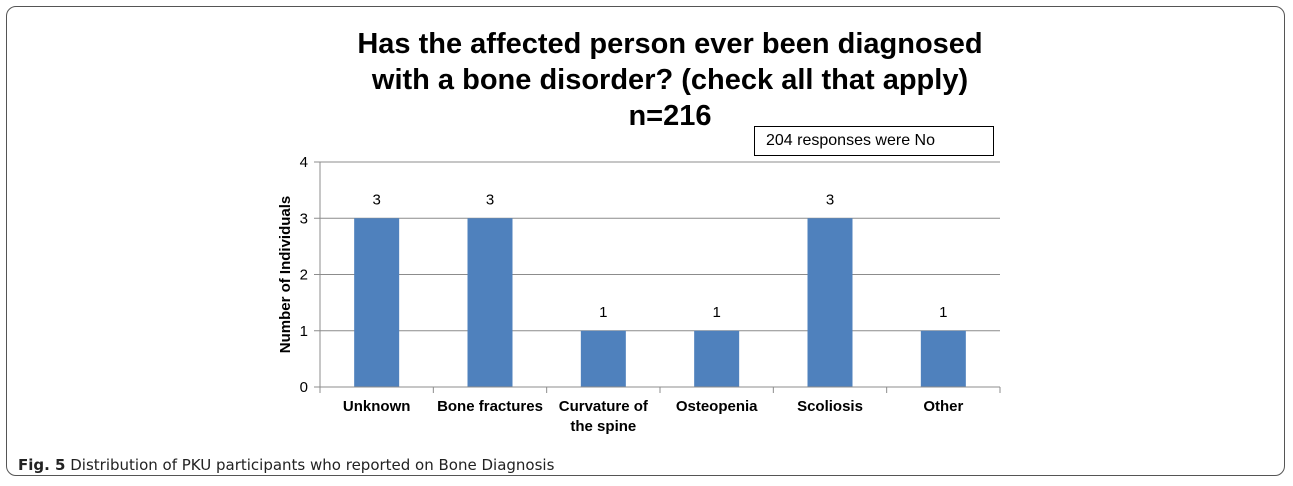  Describe the element at coordinates (304, 275) in the screenshot. I see `y-tick-label: 2` at that location.